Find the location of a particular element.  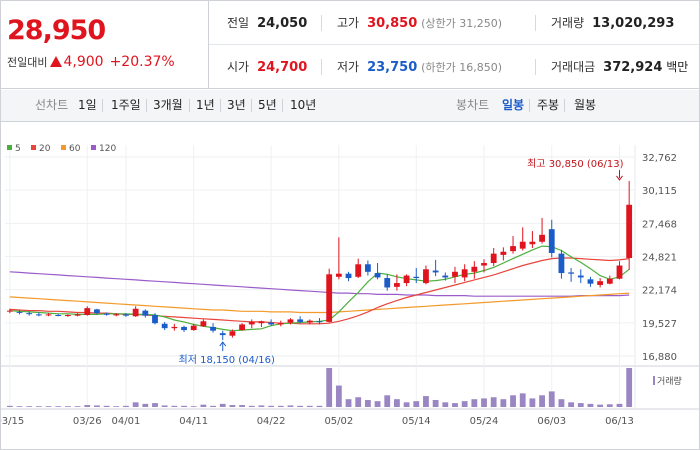

ma120-line is located at coordinates (319, 284).